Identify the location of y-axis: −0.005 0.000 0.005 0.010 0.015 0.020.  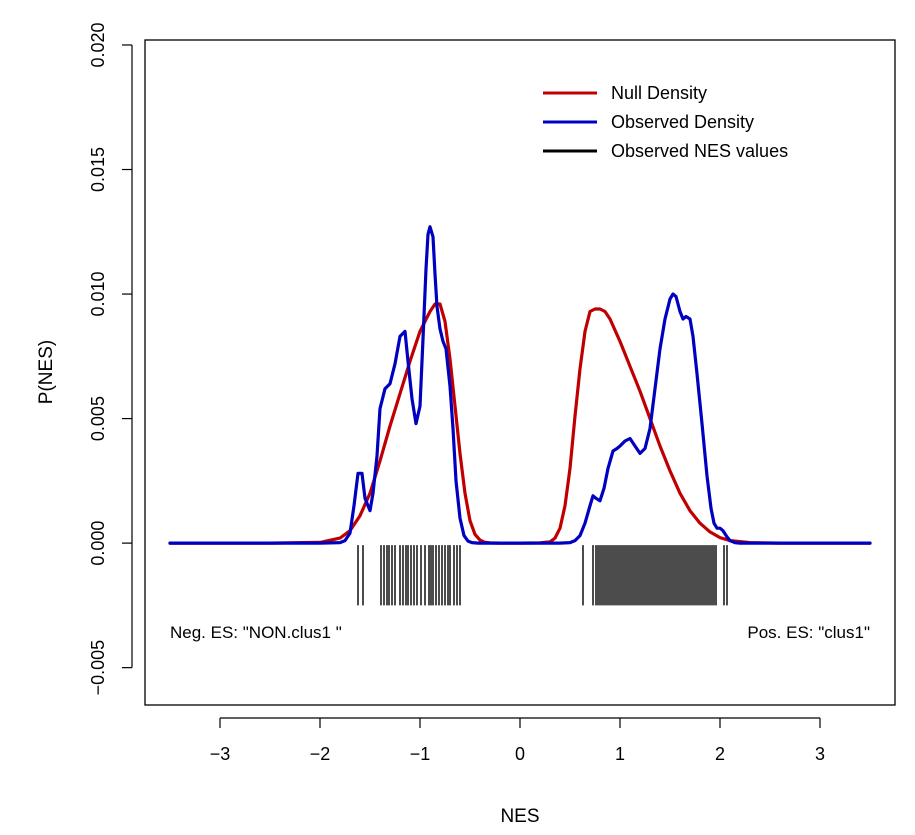
(110, 359).